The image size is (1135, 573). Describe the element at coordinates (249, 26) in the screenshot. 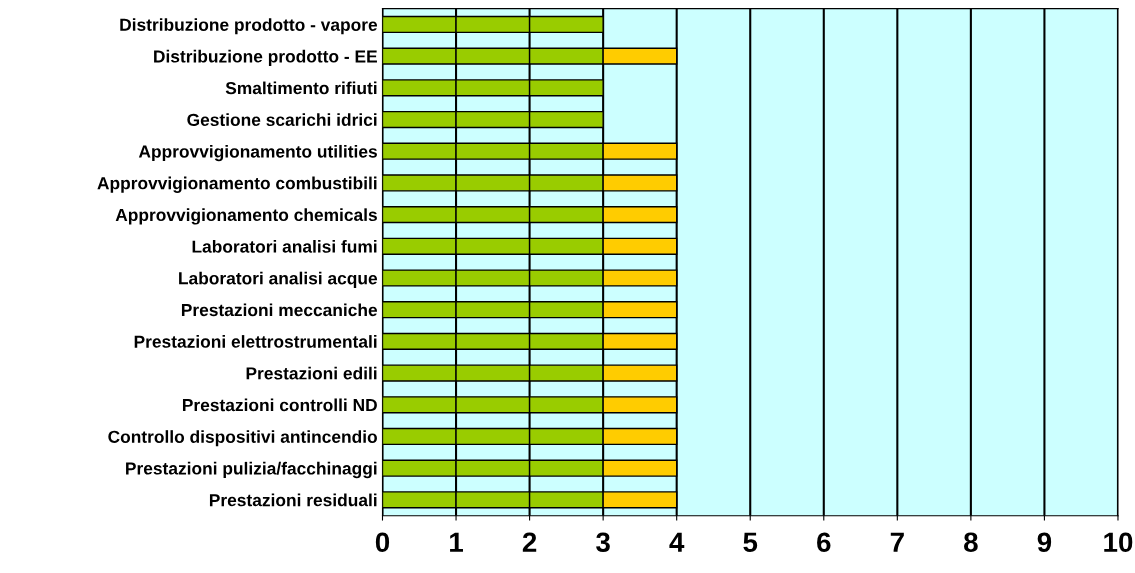

I see `y-tick-label: Distribuzione prodotto - vapore` at that location.